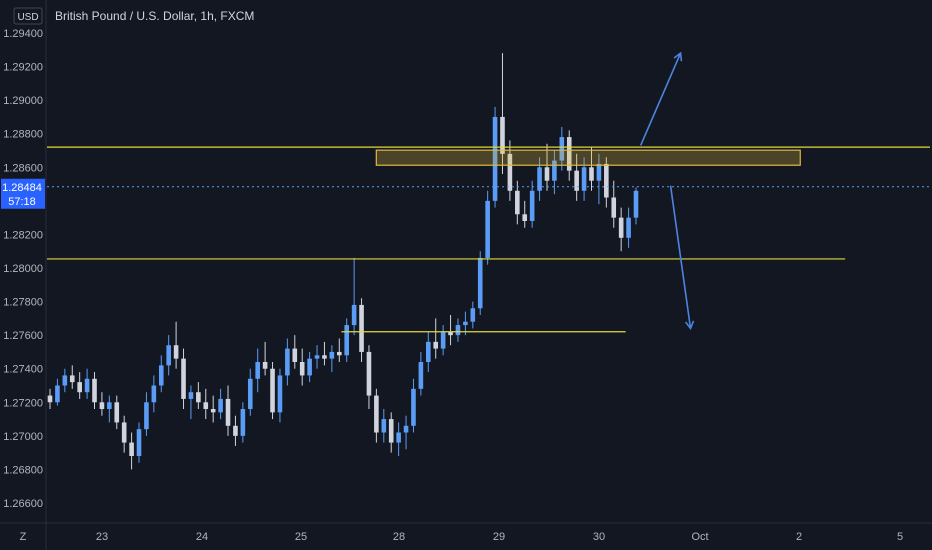 Image resolution: width=932 pixels, height=550 pixels. What do you see at coordinates (23, 68) in the screenshot?
I see `price-tick-label: 1.29200` at bounding box center [23, 68].